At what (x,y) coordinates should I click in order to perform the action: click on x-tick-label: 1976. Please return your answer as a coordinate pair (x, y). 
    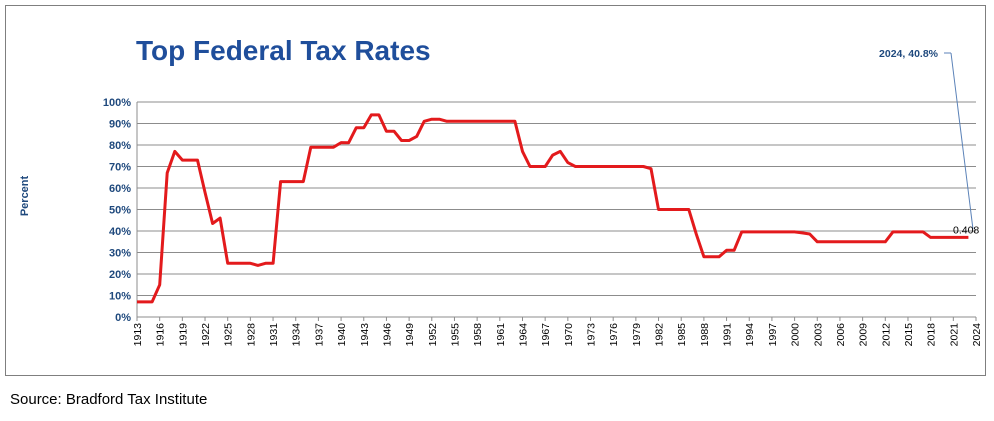
    Looking at the image, I should click on (614, 335).